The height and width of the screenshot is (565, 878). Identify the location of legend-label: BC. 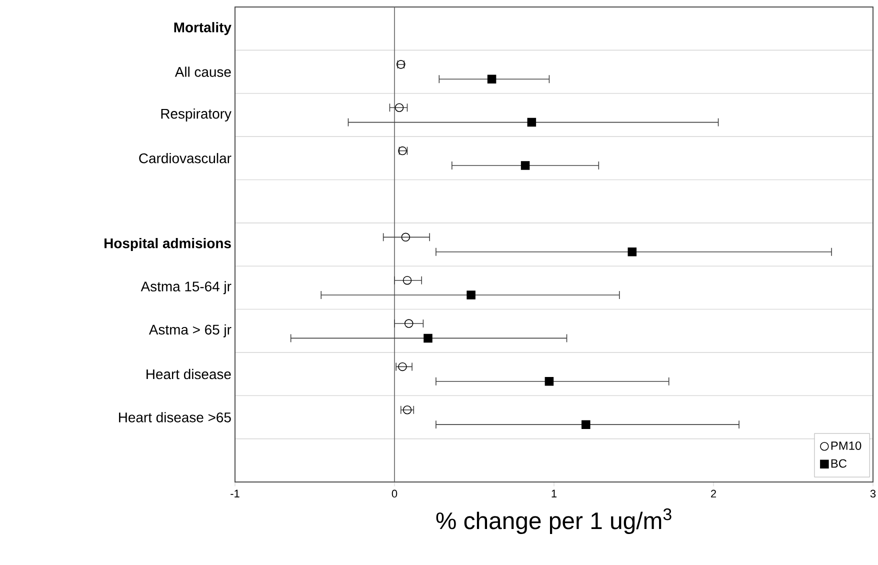
(839, 463).